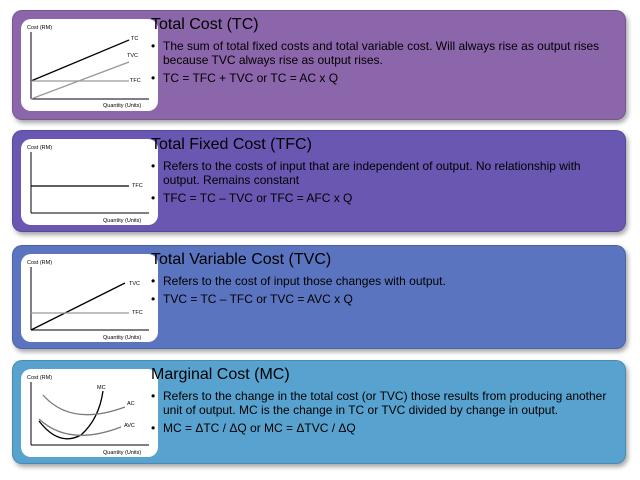 The width and height of the screenshot is (640, 480). Describe the element at coordinates (80, 60) in the screenshot. I see `tc-line` at that location.